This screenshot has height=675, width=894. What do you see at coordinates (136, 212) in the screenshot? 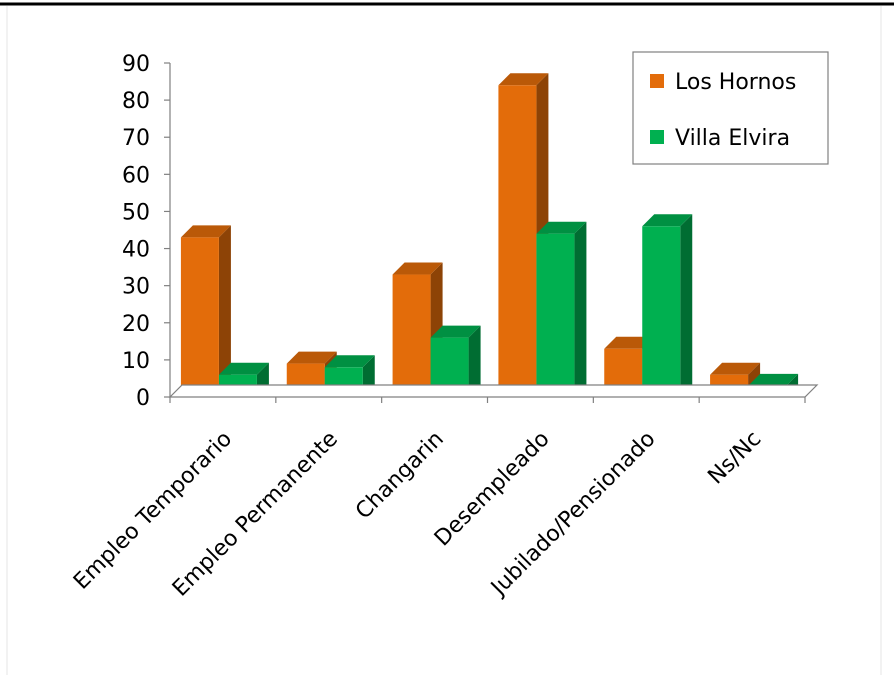
I see `y-tick-label: 50` at bounding box center [136, 212].